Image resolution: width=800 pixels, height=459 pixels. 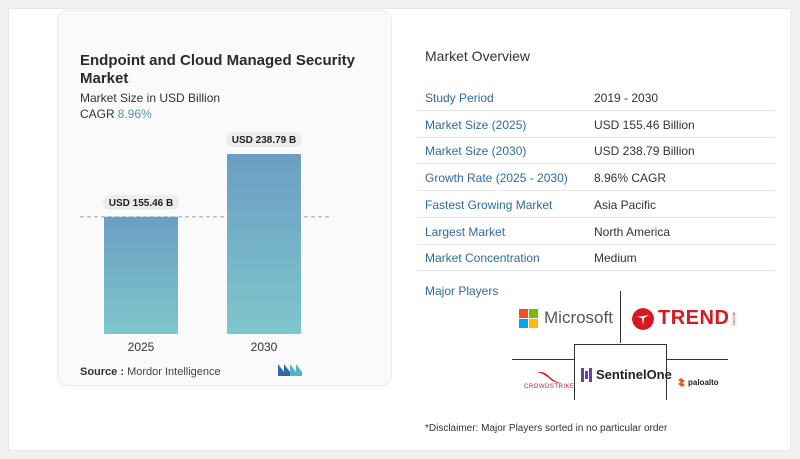 I want to click on overview-row: Market Concentration Medium, so click(x=596, y=258).